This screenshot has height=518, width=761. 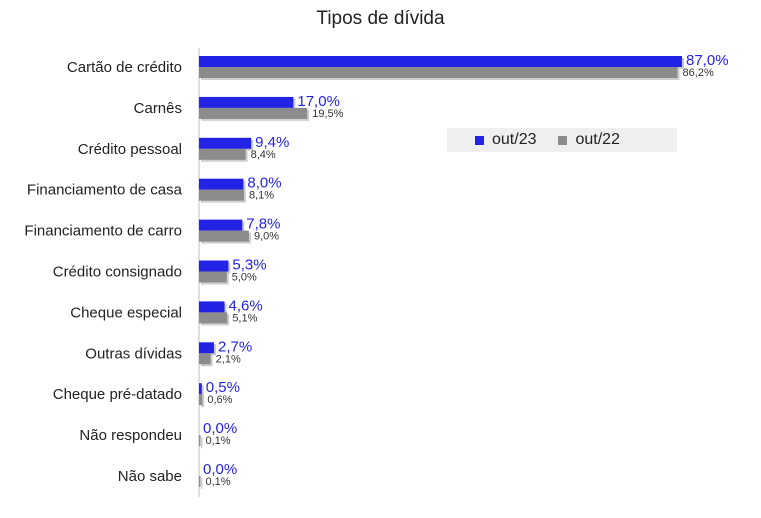 I want to click on category-label: Cheque especial, so click(x=126, y=312).